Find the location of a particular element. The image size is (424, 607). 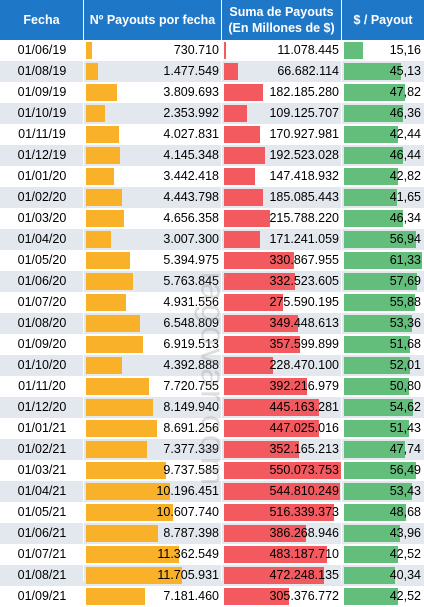

table-row: 01/10/20 4.392.888 228.470.100 52,01 is located at coordinates (212, 365).